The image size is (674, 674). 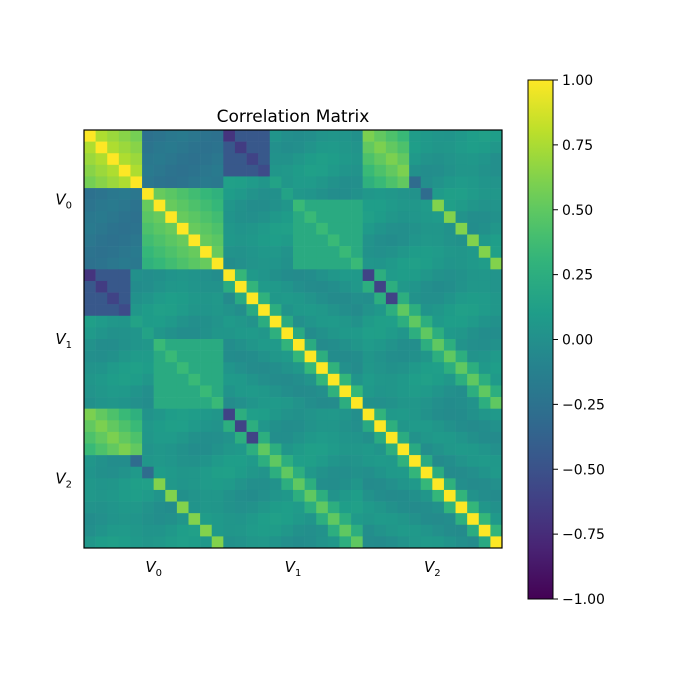 What do you see at coordinates (63, 341) in the screenshot?
I see `y-axis-ticks: V0 V1 V2` at bounding box center [63, 341].